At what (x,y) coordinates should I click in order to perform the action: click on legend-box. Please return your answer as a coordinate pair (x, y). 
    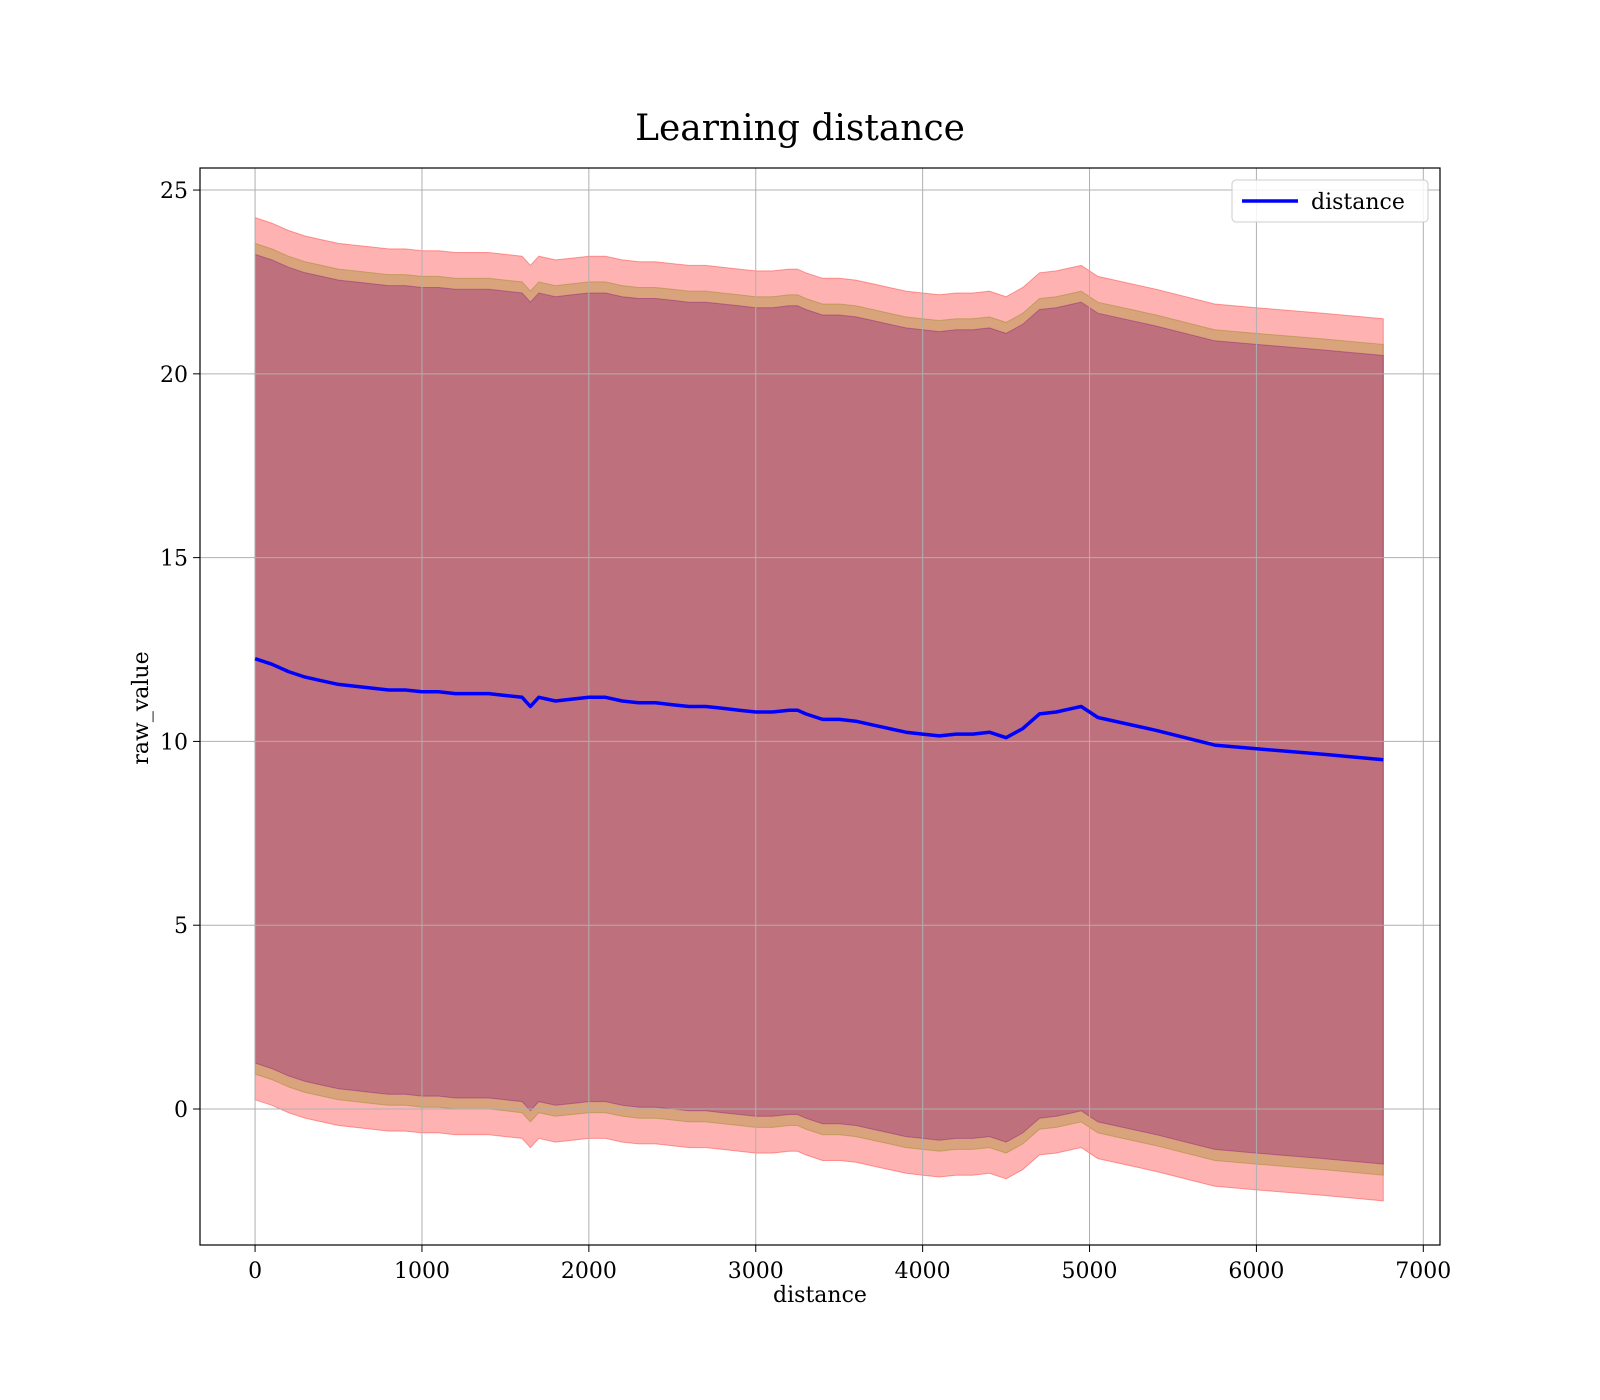
    Looking at the image, I should click on (1330, 201).